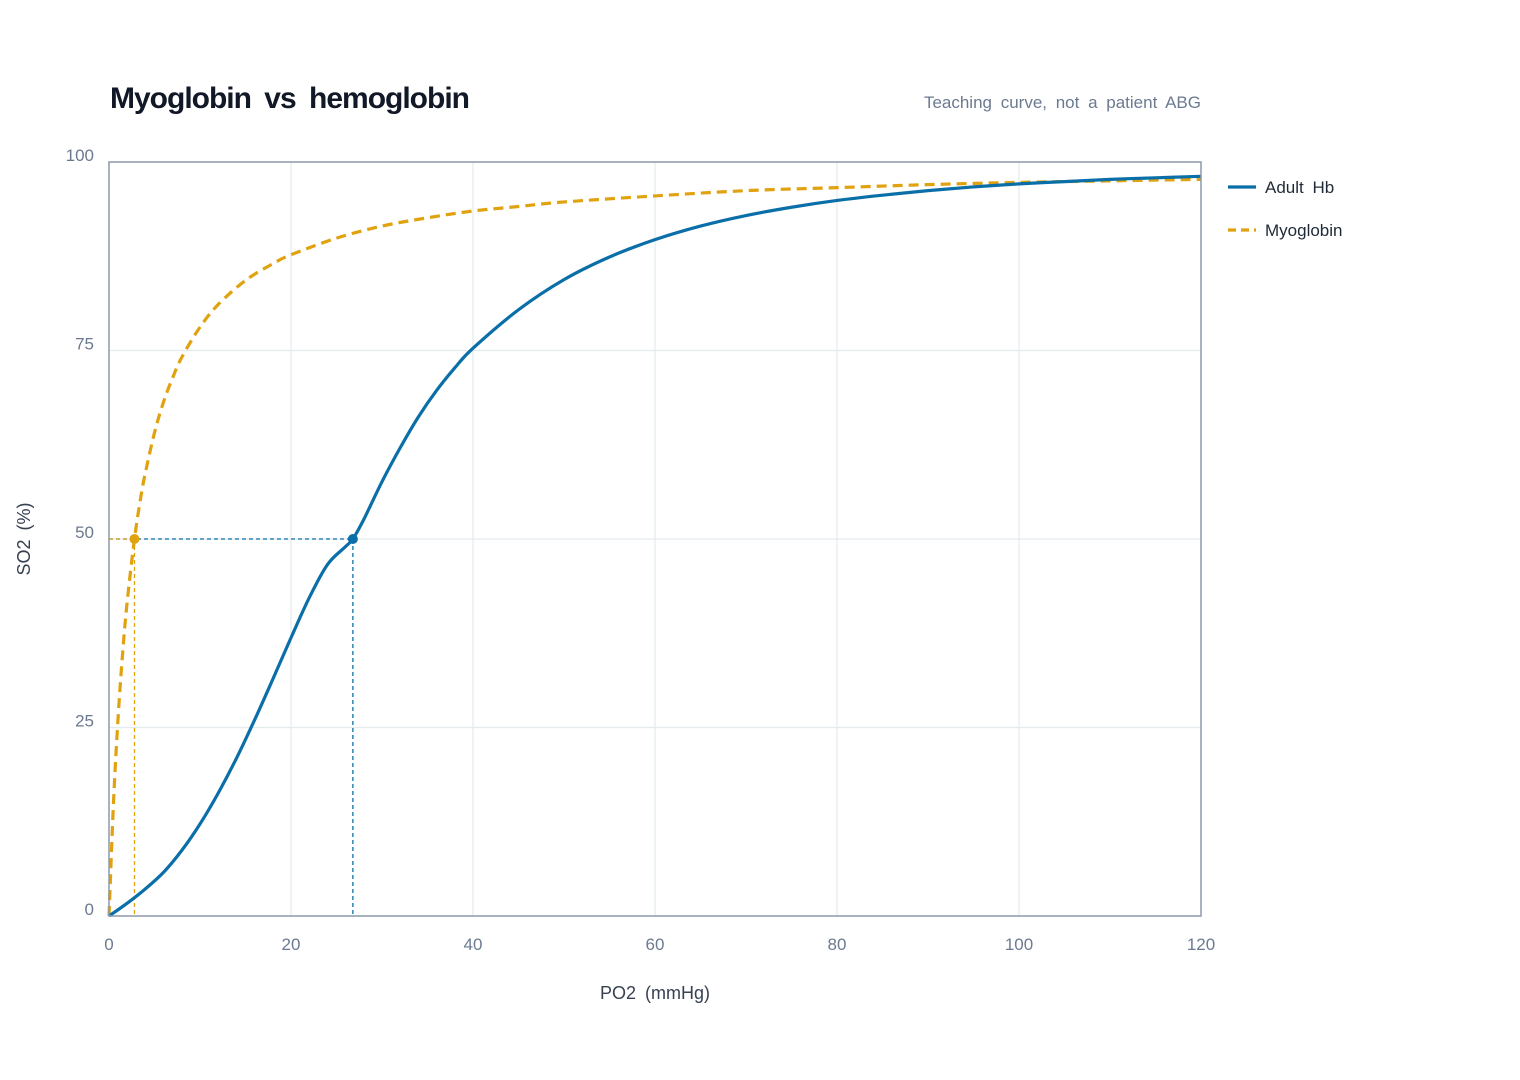 The width and height of the screenshot is (1520, 1080). Describe the element at coordinates (1299, 187) in the screenshot. I see `legend-label: Adult Hb` at that location.